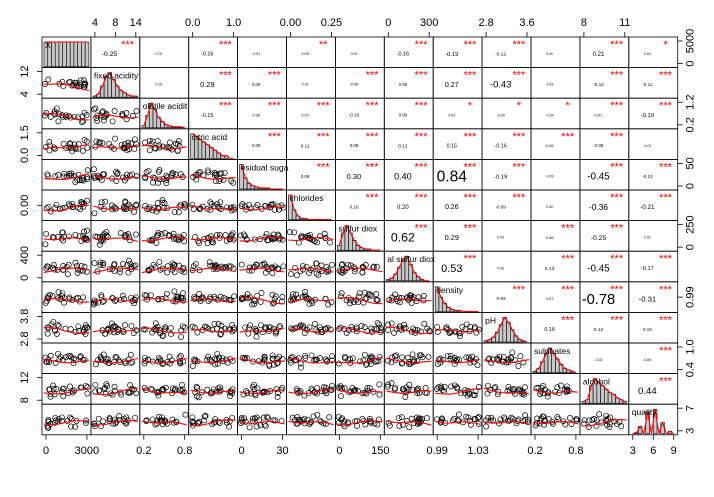 This screenshot has width=714, height=497. Describe the element at coordinates (534, 451) in the screenshot. I see `tick-label: 0.2` at that location.